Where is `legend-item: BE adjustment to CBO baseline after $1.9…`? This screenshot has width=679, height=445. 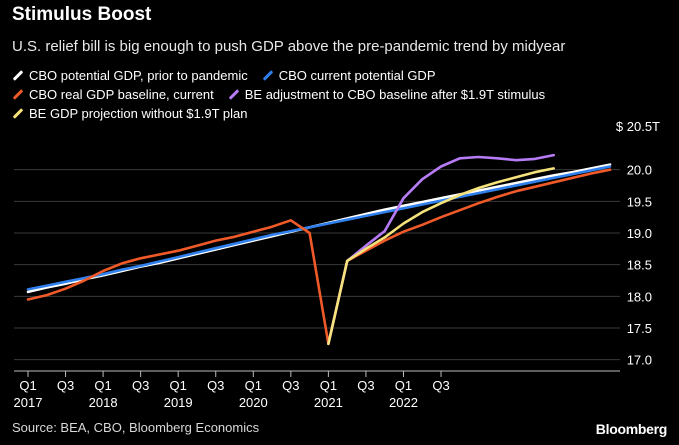 legend-item: BE adjustment to CBO baseline after $1.9… is located at coordinates (386, 94).